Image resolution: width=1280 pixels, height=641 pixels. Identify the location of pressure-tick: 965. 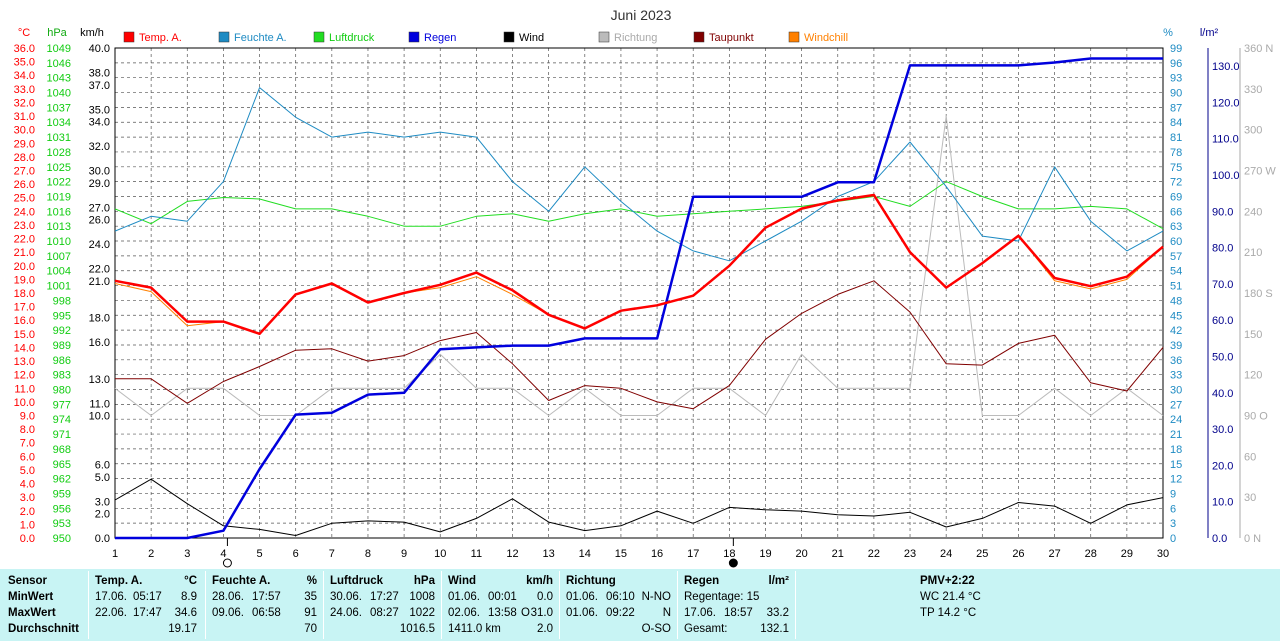
(62, 465).